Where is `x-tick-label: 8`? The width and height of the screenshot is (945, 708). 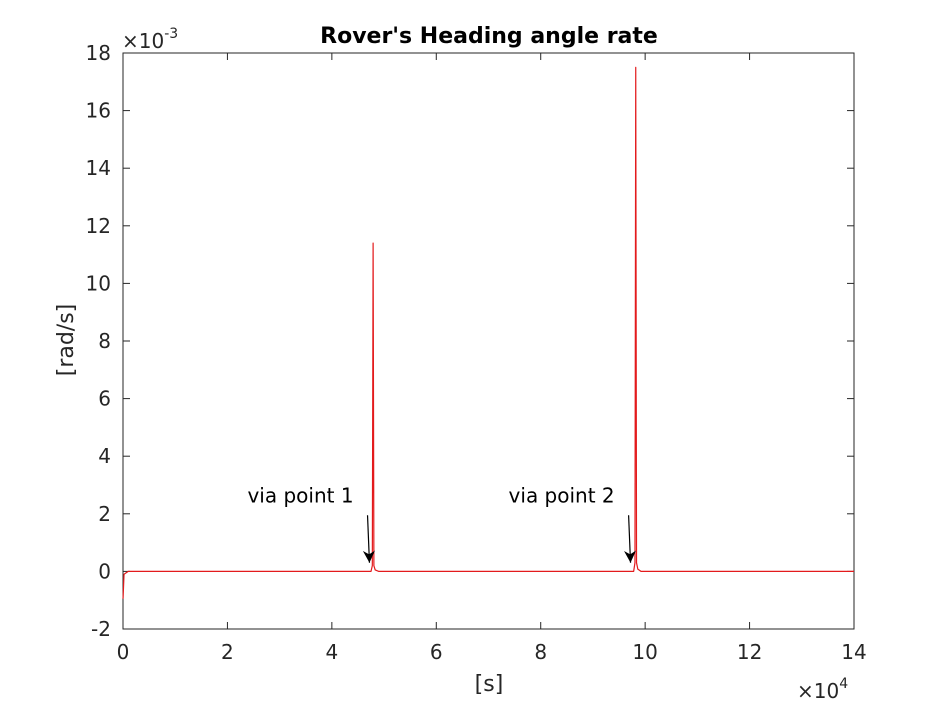
x-tick-label: 8 is located at coordinates (540, 652).